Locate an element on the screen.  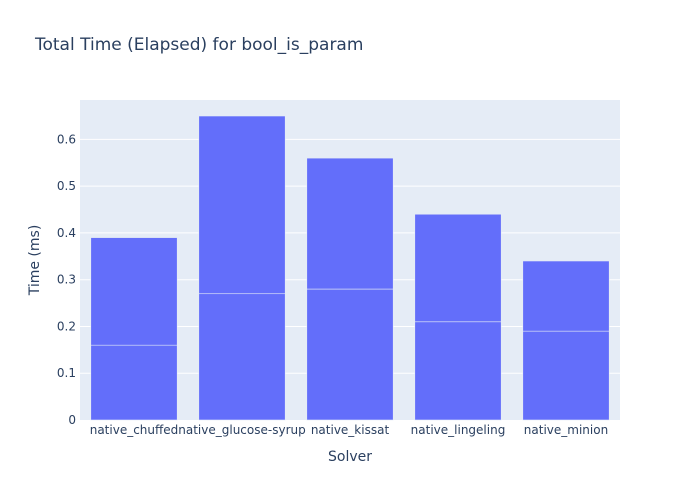
y-axis-ticks: 0 0.1 0.2 0.3 0.4 0.5 0.6 is located at coordinates (66, 279).